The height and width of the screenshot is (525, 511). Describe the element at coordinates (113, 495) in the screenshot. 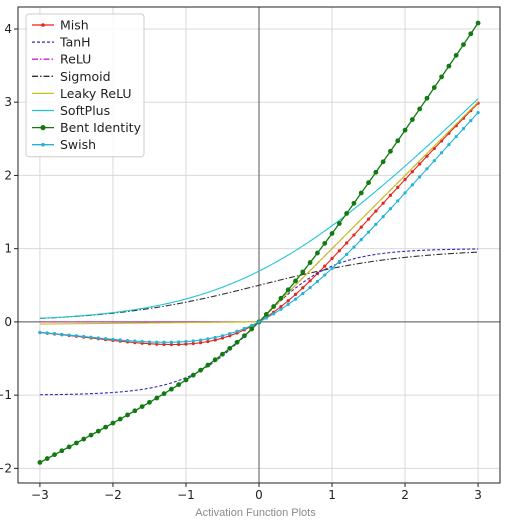

I see `x-tick-label: −2` at that location.